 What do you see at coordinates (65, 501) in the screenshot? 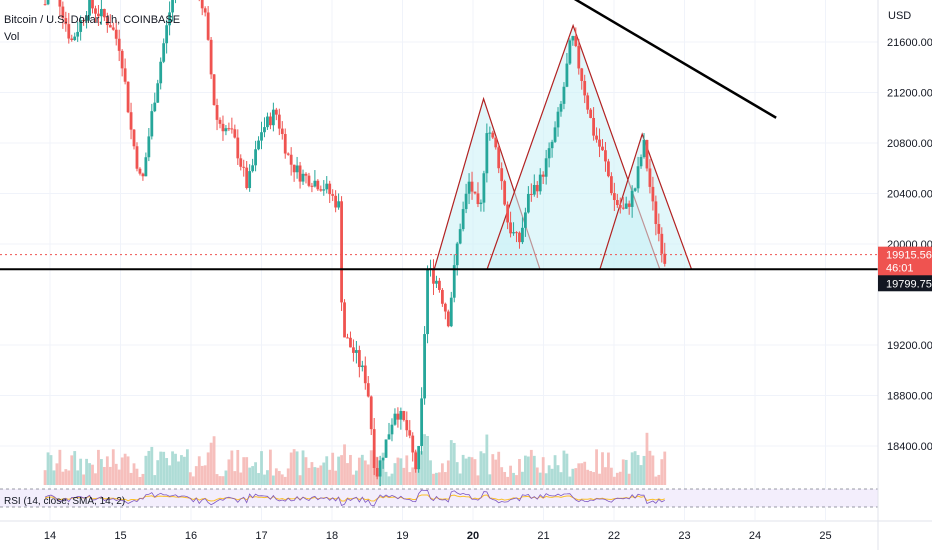
I see `rsi-legend: RSI (14, close, SMA, 14, 2)` at bounding box center [65, 501].